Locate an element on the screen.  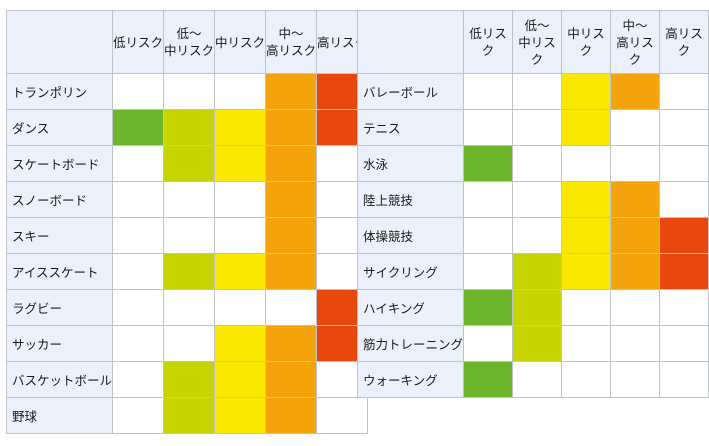
sport-name: ラグビー is located at coordinates (59, 307).